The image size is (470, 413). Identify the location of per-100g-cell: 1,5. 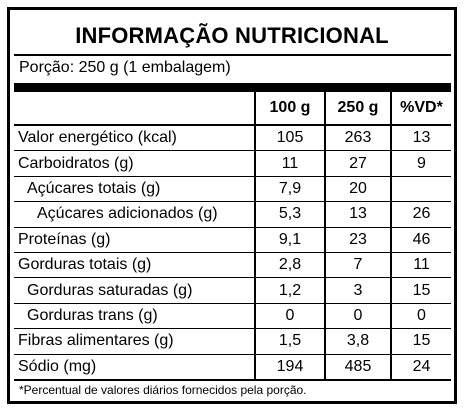
(289, 341).